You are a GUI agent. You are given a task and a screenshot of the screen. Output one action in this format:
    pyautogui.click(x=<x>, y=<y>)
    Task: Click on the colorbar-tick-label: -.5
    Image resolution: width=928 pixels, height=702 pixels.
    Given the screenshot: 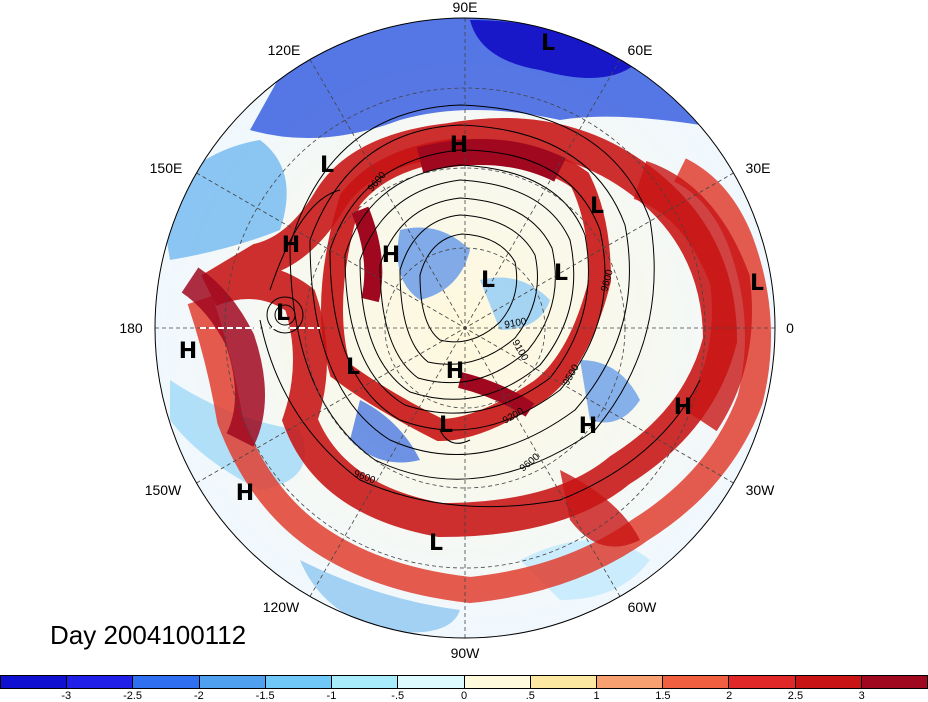 What is the action you would take?
    pyautogui.click(x=398, y=696)
    